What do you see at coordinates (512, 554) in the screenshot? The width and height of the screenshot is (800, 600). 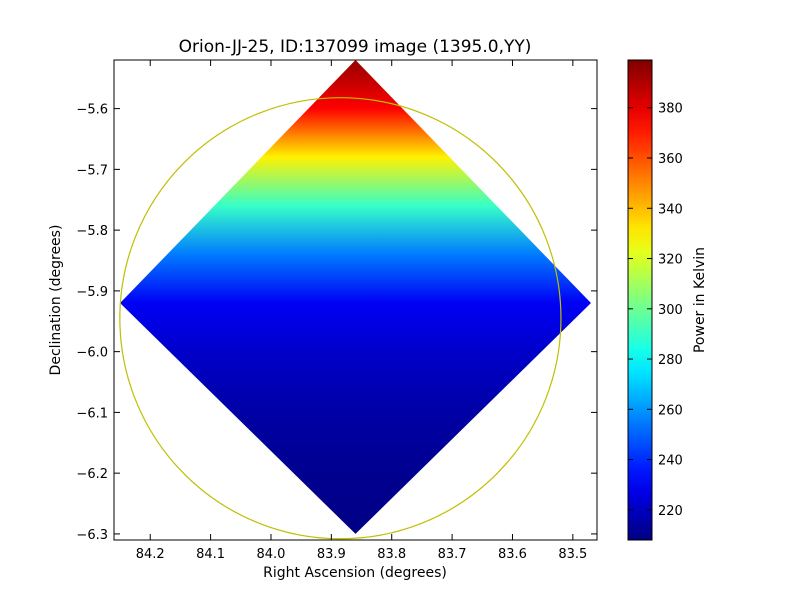 I see `x-tick-label: 83.6` at bounding box center [512, 554].